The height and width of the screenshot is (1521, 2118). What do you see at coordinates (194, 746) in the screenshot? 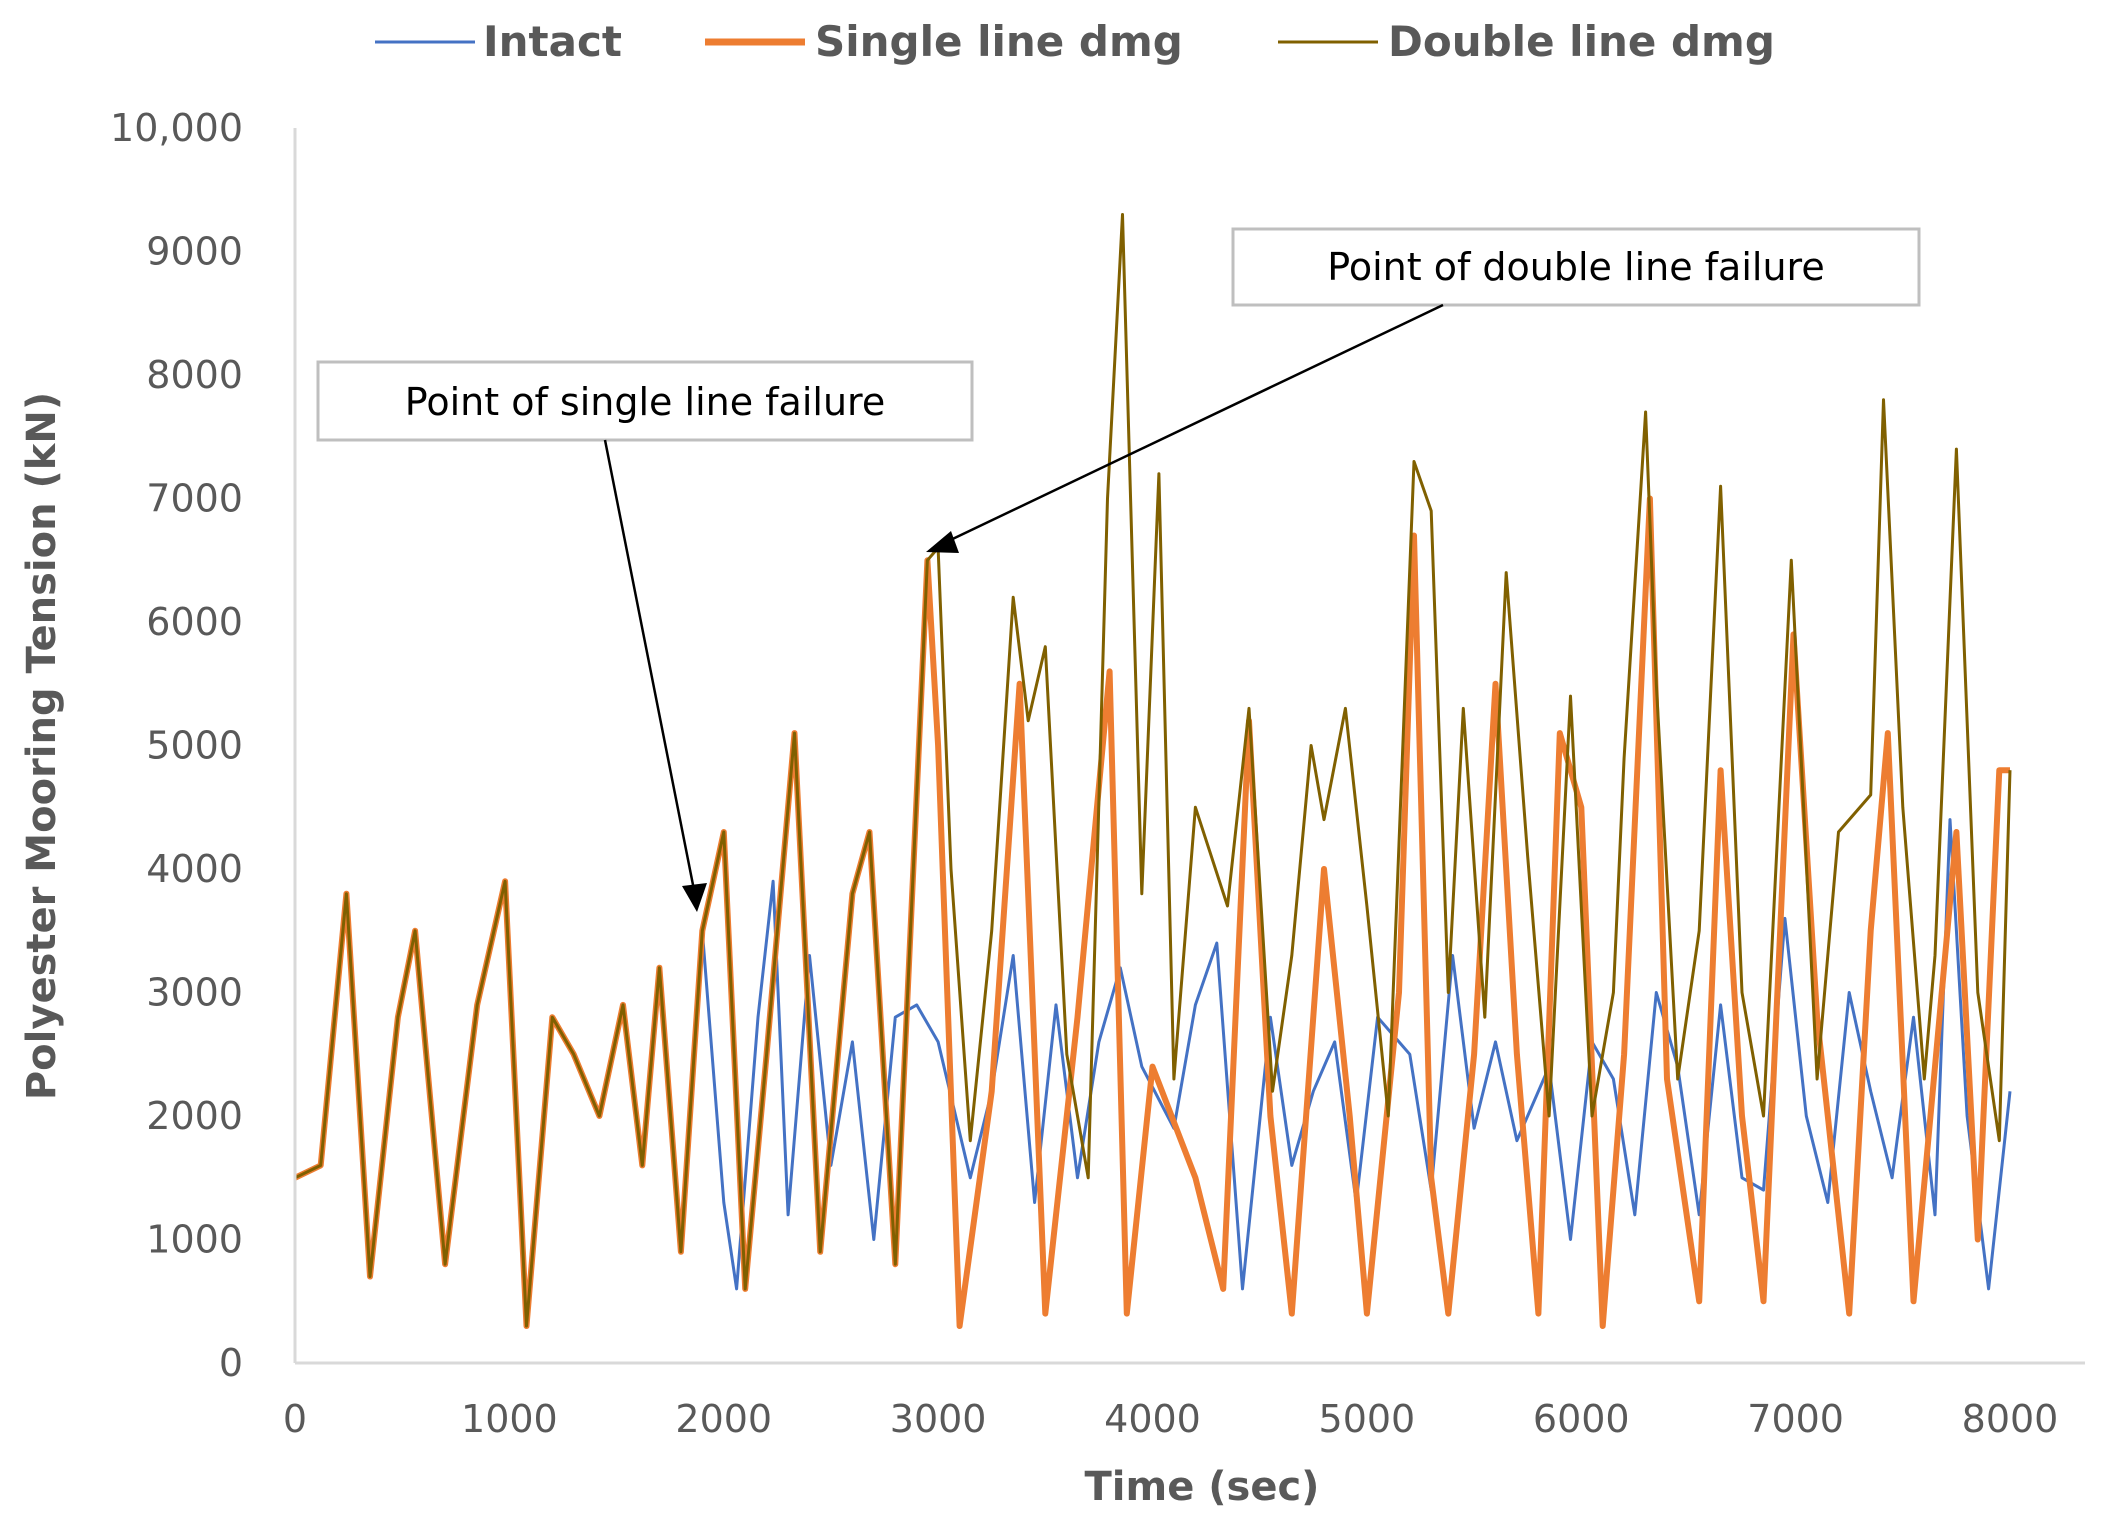
I see `y-tick-label: 5000` at bounding box center [194, 746].